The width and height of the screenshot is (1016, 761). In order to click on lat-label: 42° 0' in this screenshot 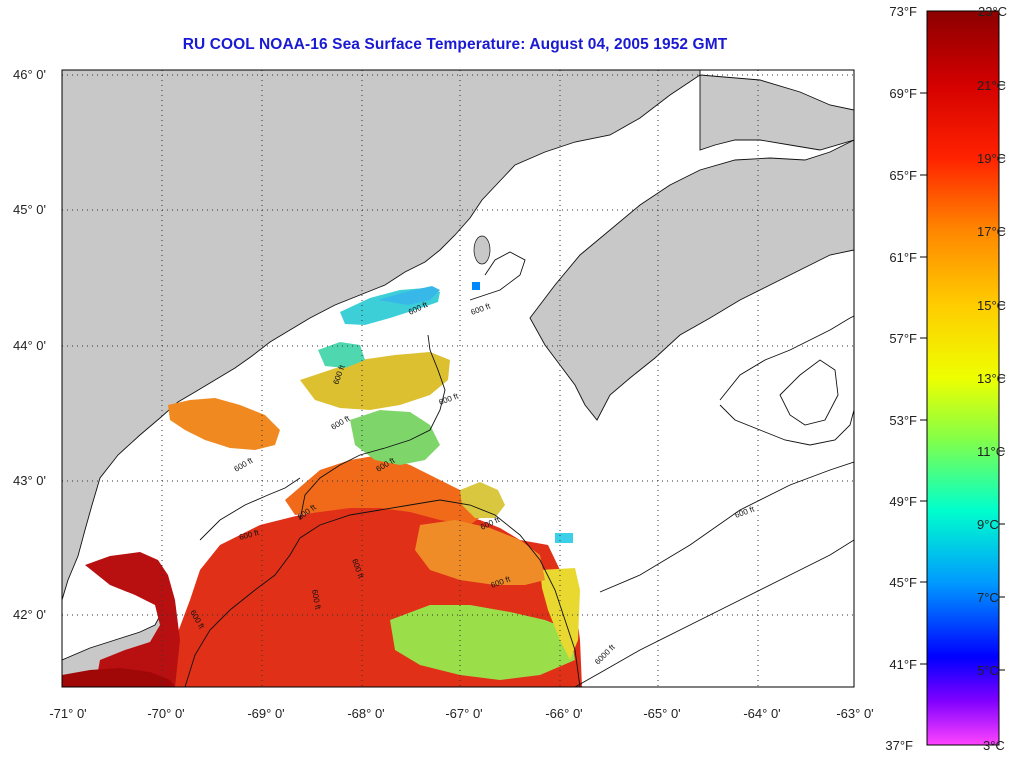, I will do `click(29, 614)`.